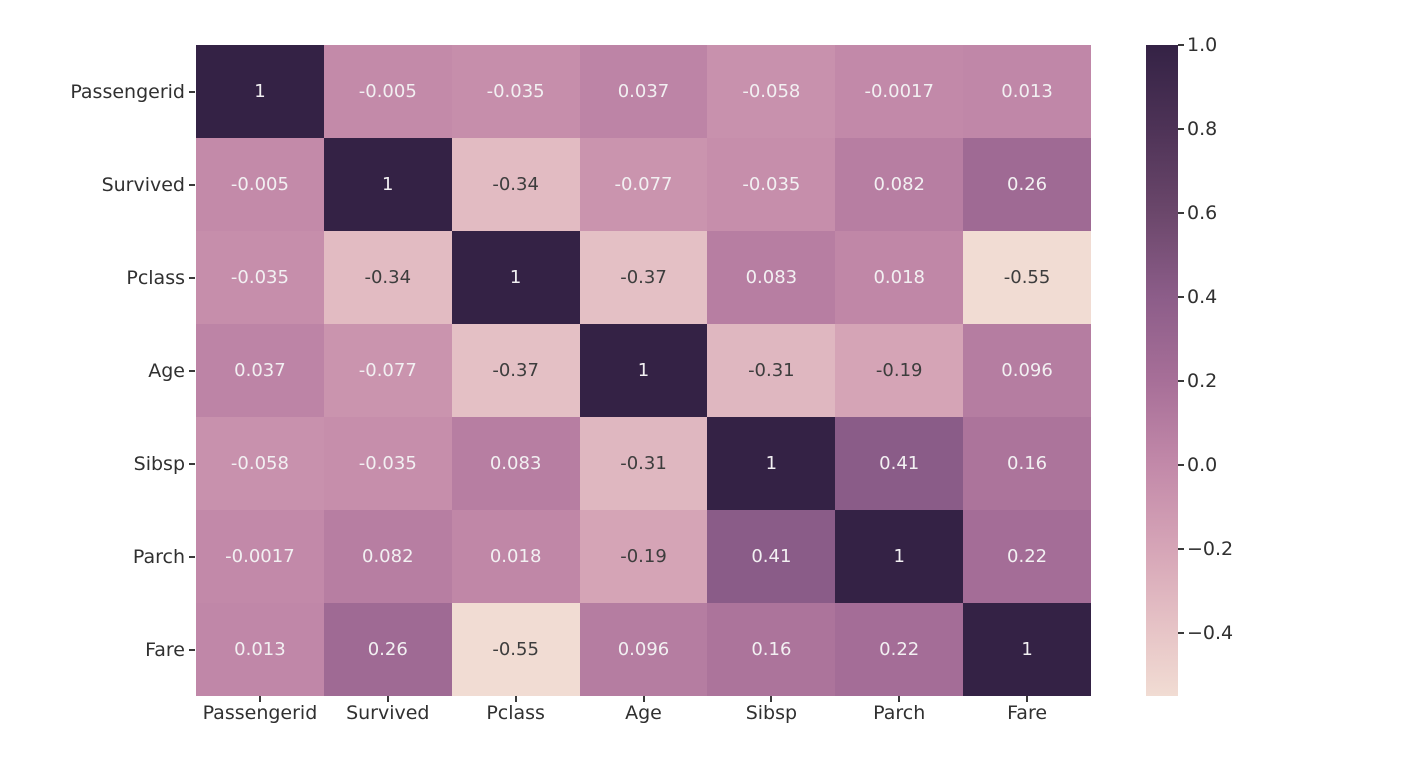  What do you see at coordinates (515, 370) in the screenshot?
I see `heatmap-cell-age-pclass: -0.37` at bounding box center [515, 370].